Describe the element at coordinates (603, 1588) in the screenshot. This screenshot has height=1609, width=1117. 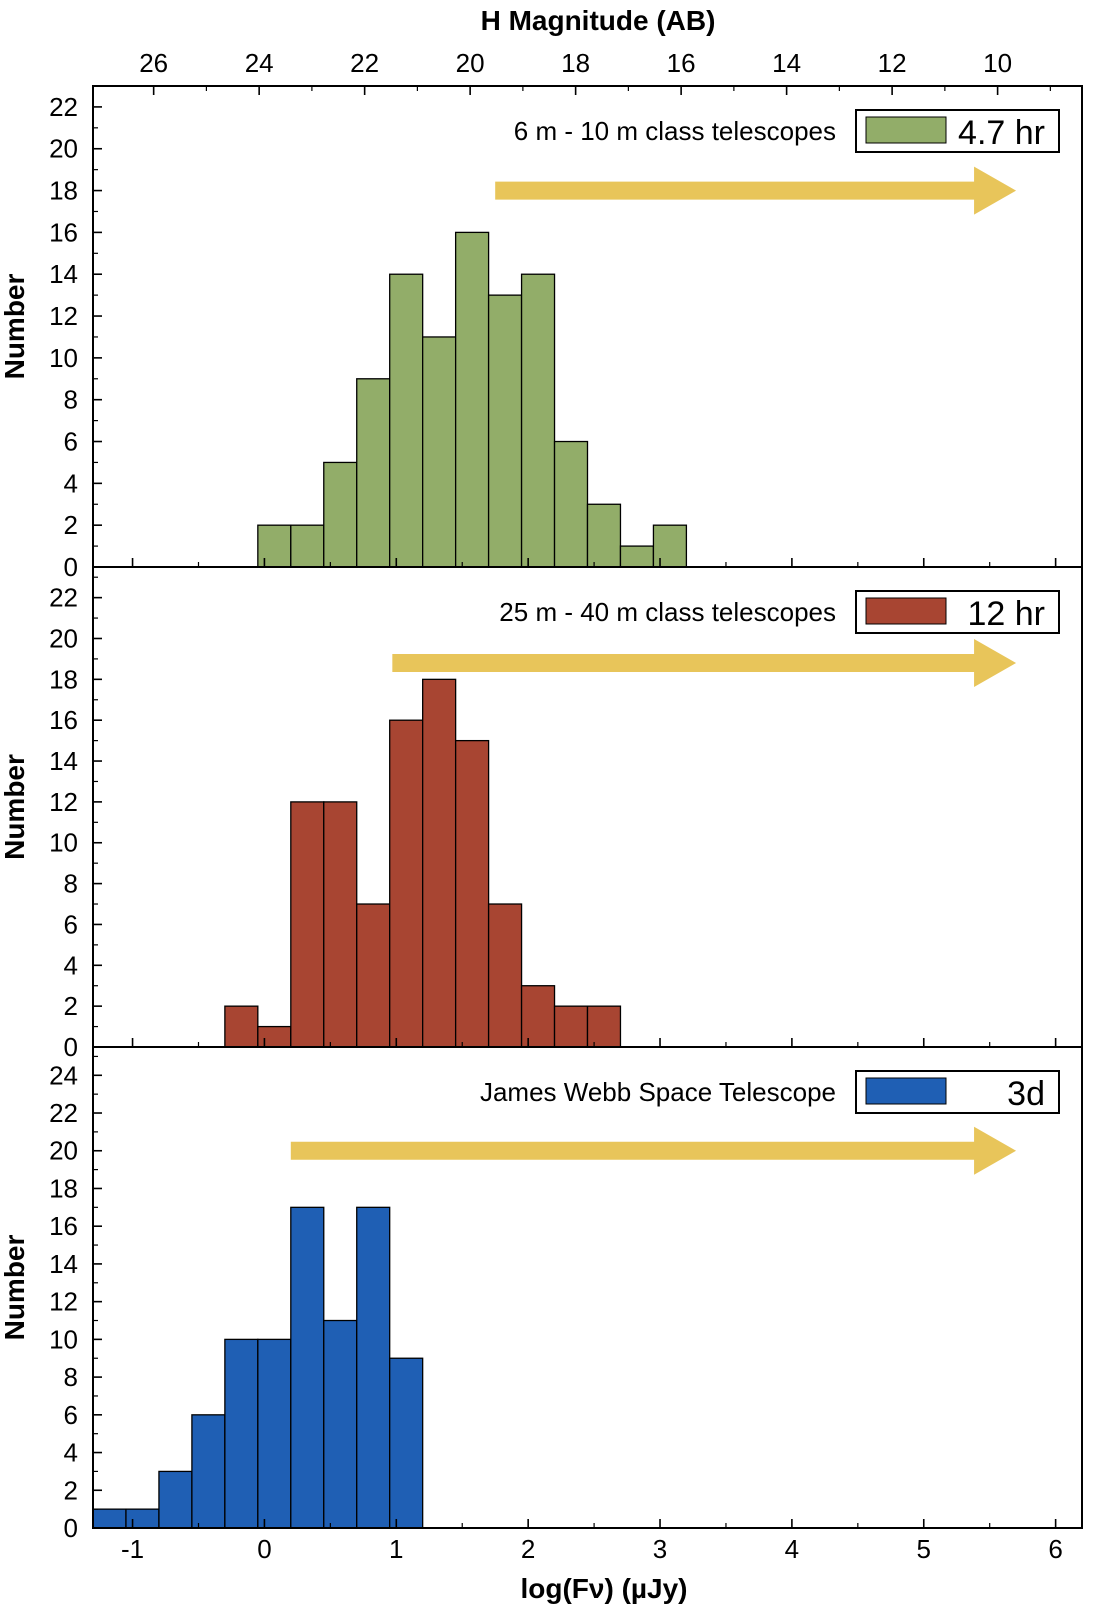
I see `bottom-axis-title: log(Fν) (µJy)` at that location.